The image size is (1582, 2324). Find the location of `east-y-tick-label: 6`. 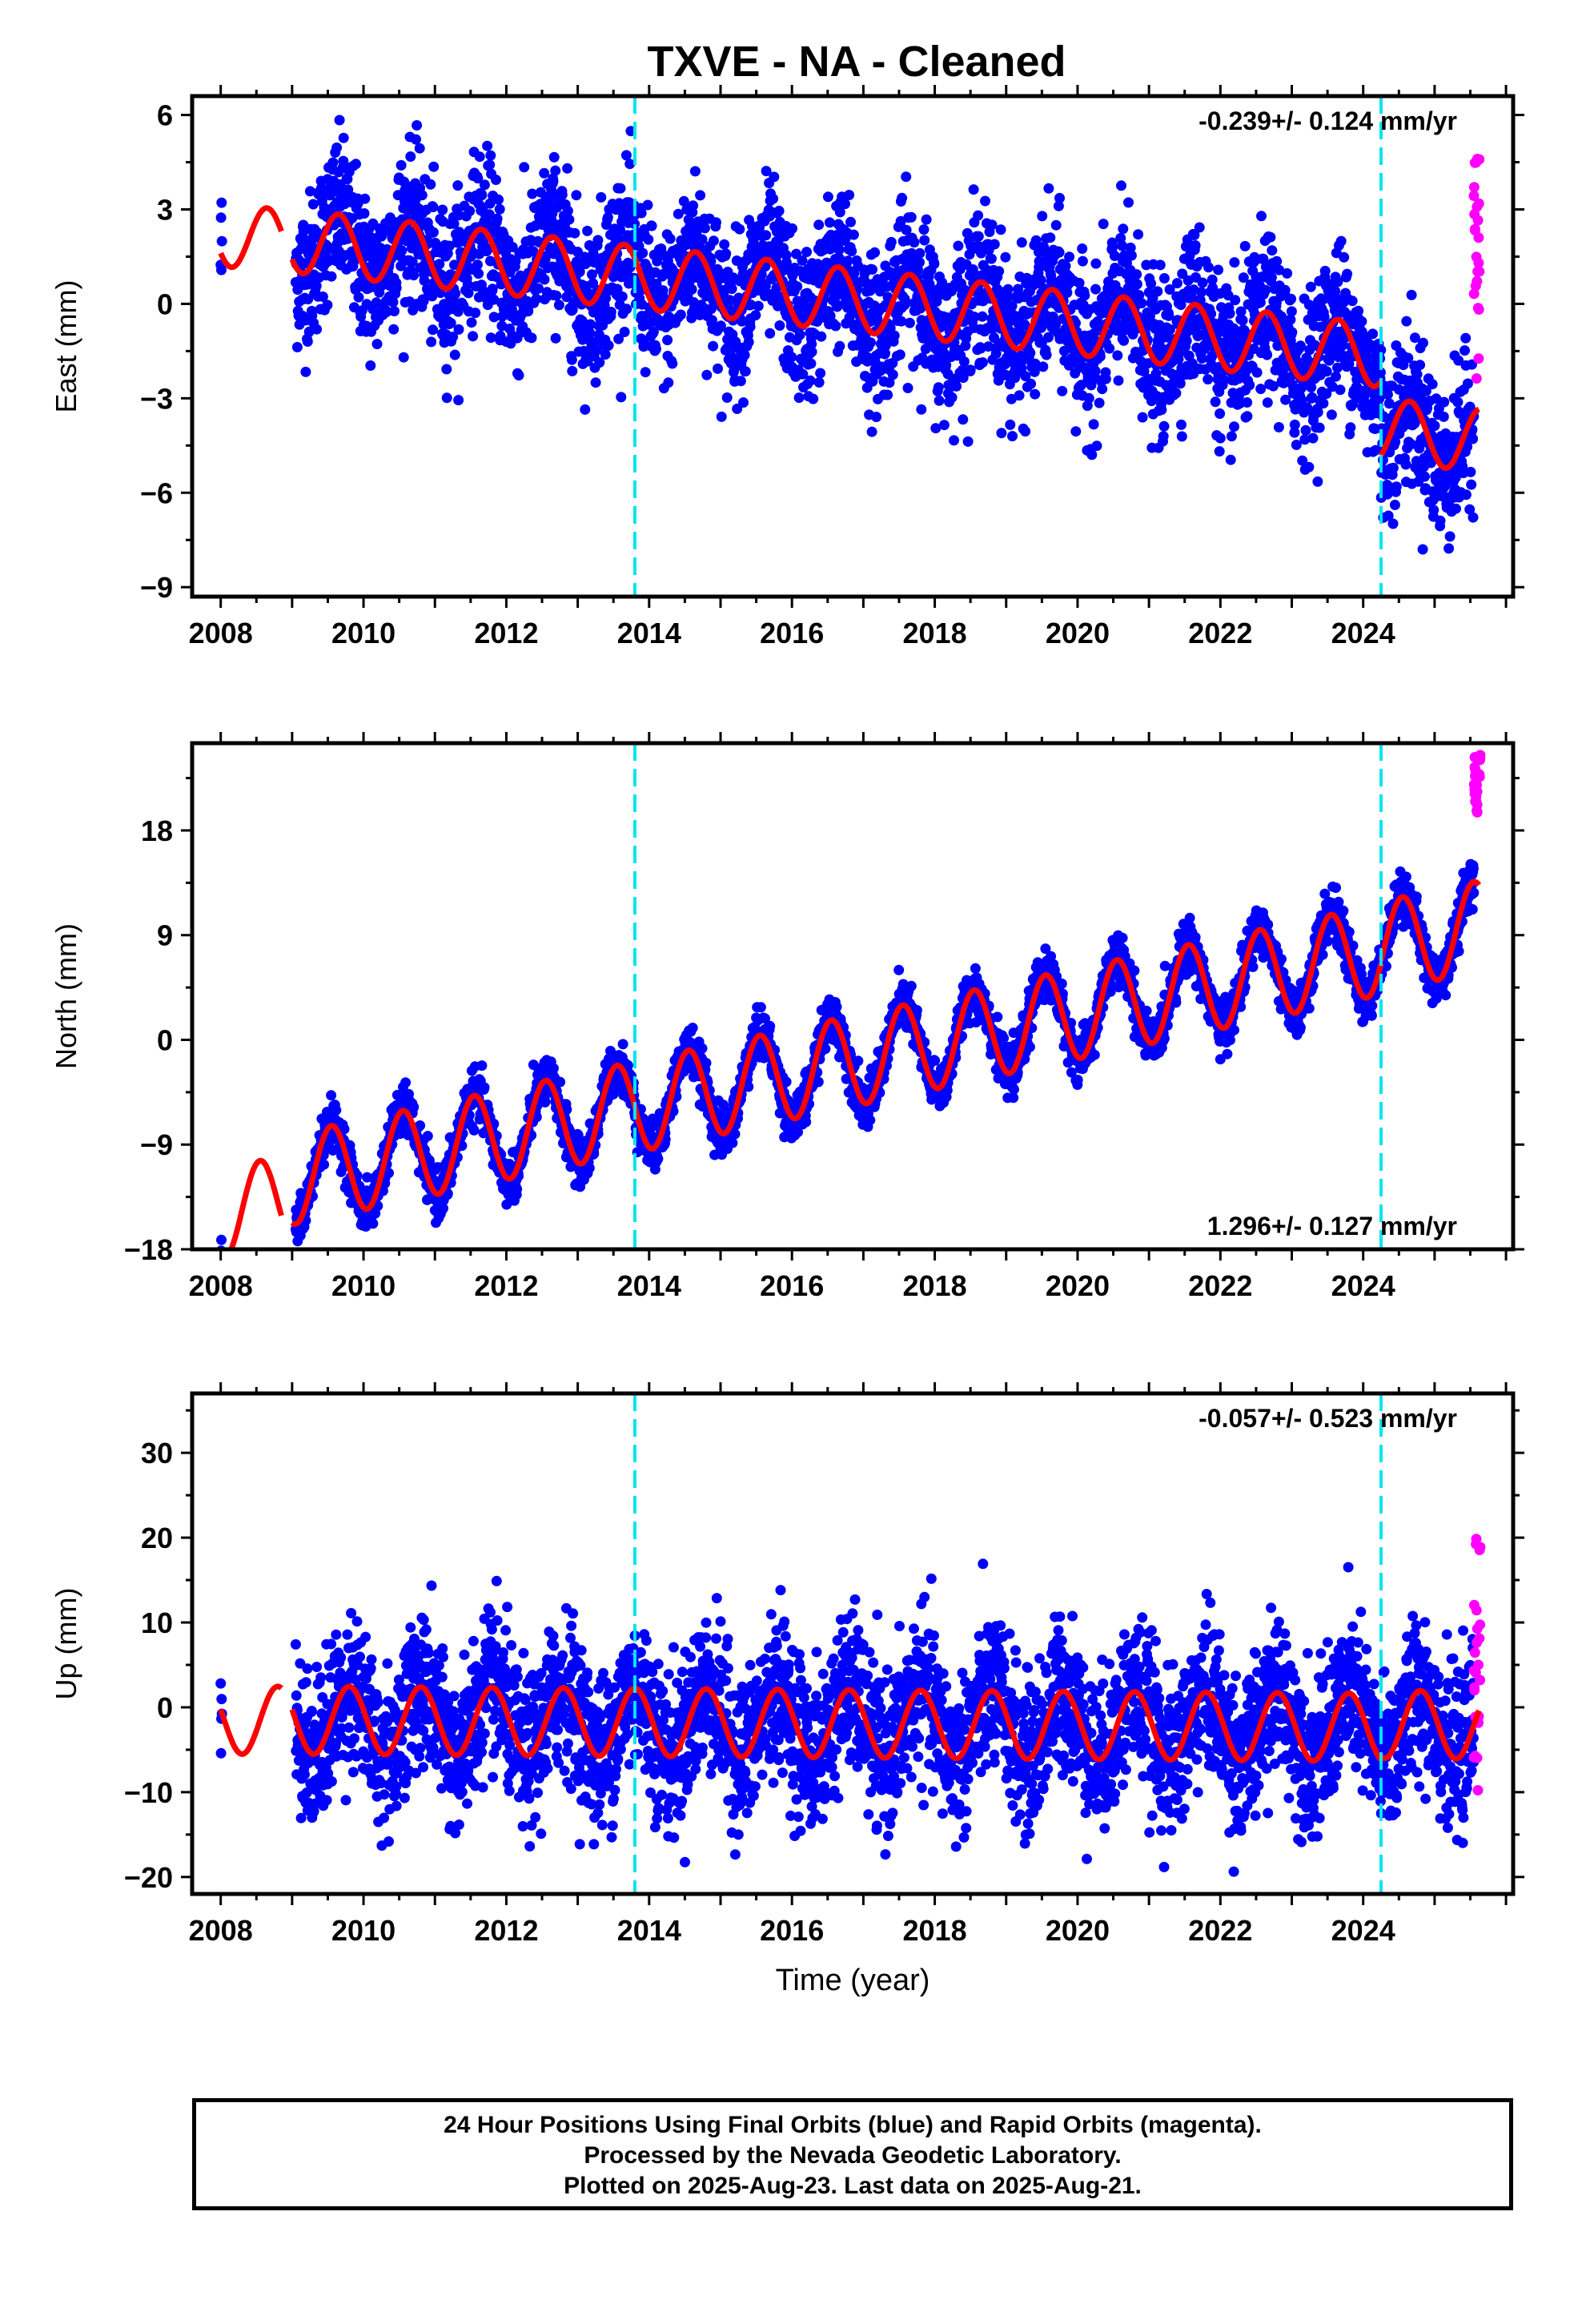

east-y-tick-label: 6 is located at coordinates (165, 116).